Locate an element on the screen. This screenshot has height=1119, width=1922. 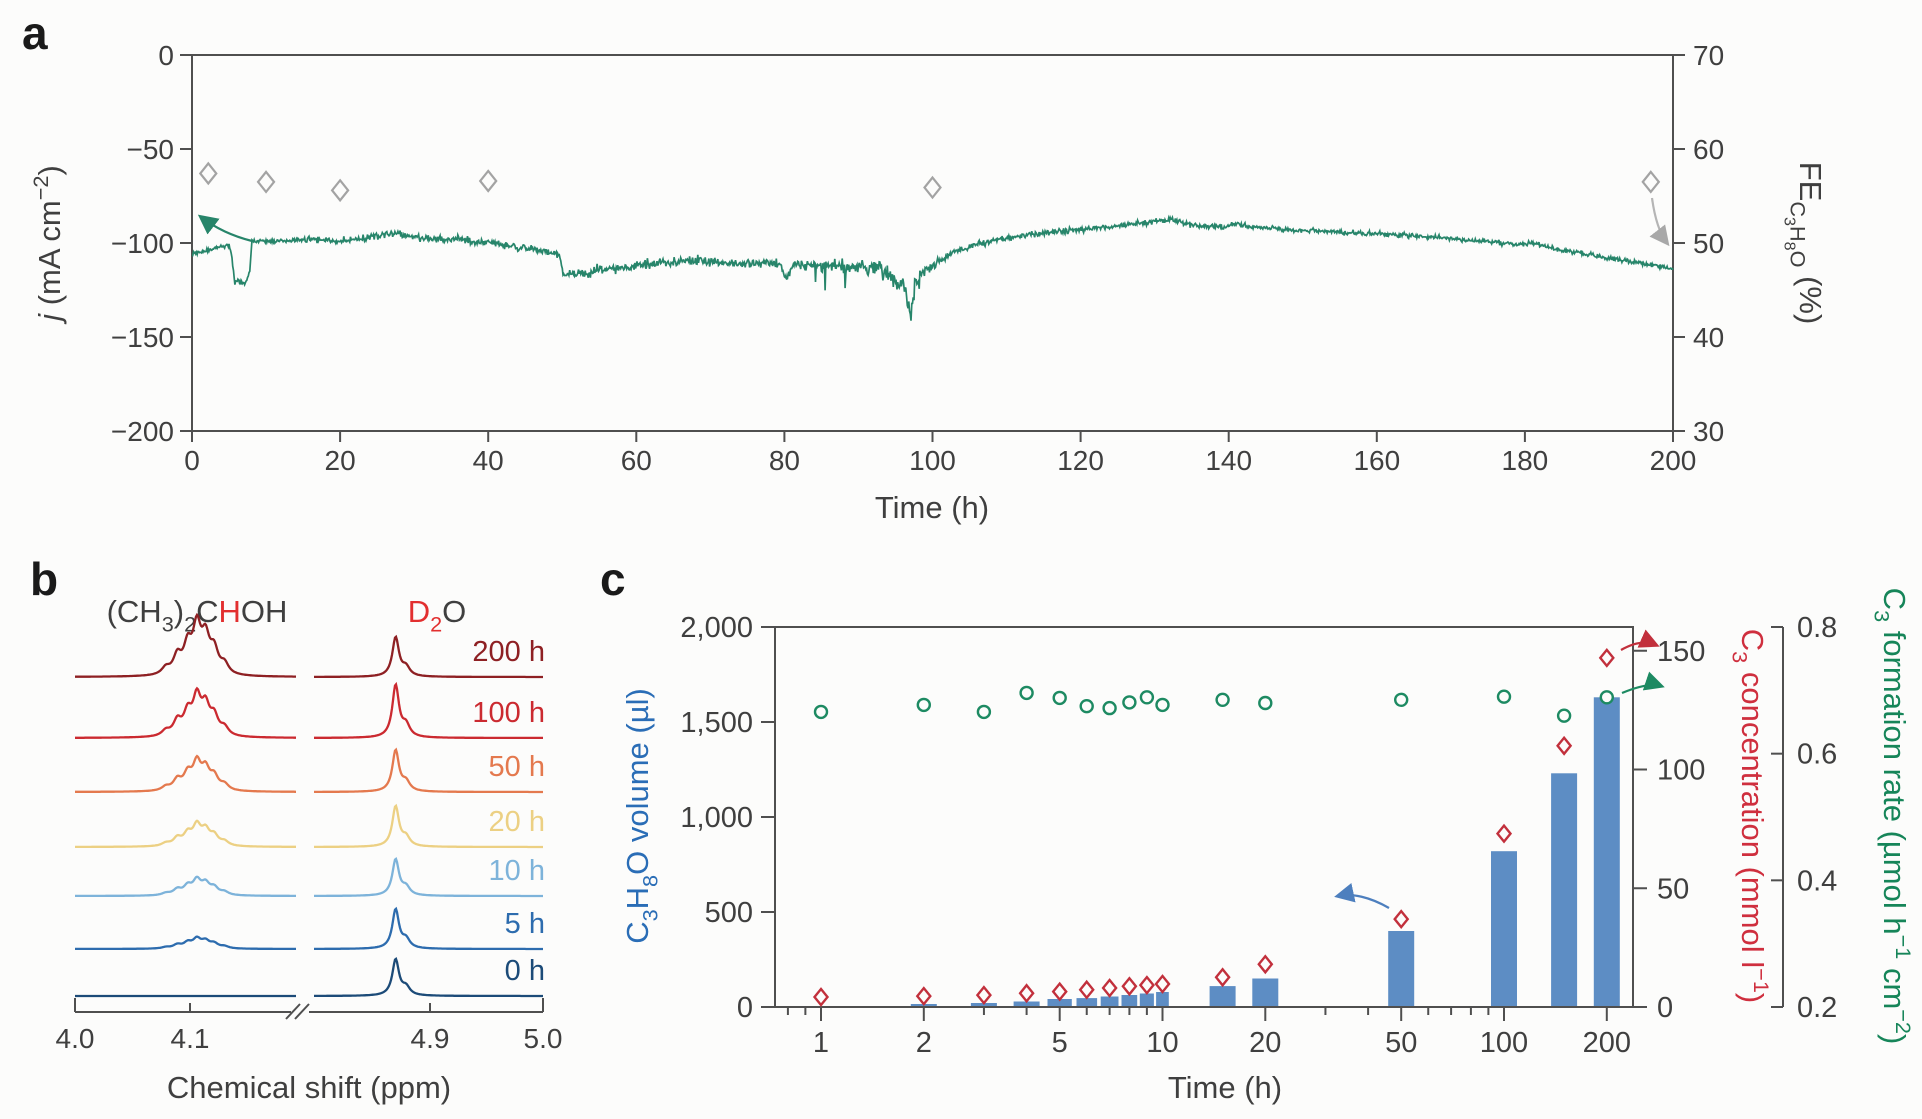
y-left-tick-label: 1,500 is located at coordinates (716, 723).